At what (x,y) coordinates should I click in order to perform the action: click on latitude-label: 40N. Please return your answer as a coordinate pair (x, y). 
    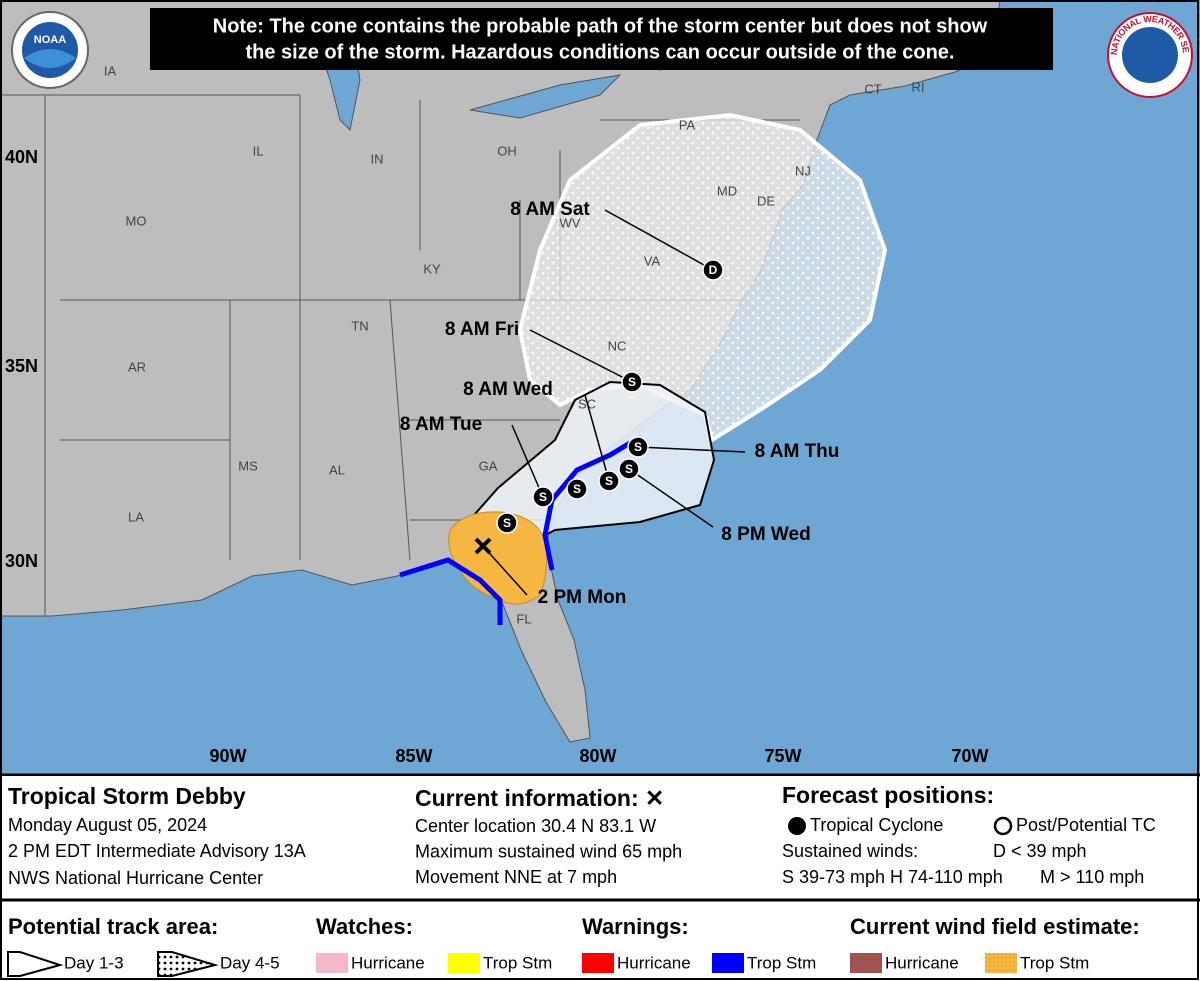
    Looking at the image, I should click on (21, 157).